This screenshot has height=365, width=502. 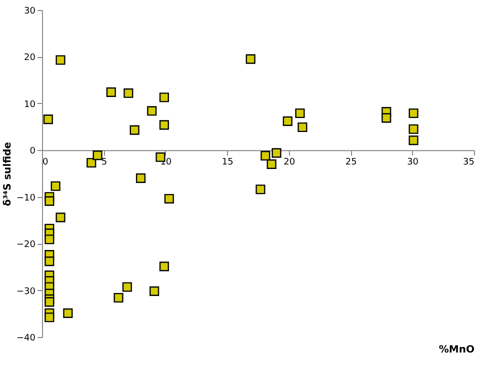 What do you see at coordinates (413, 163) in the screenshot?
I see `x-tick-label: 30` at bounding box center [413, 163].